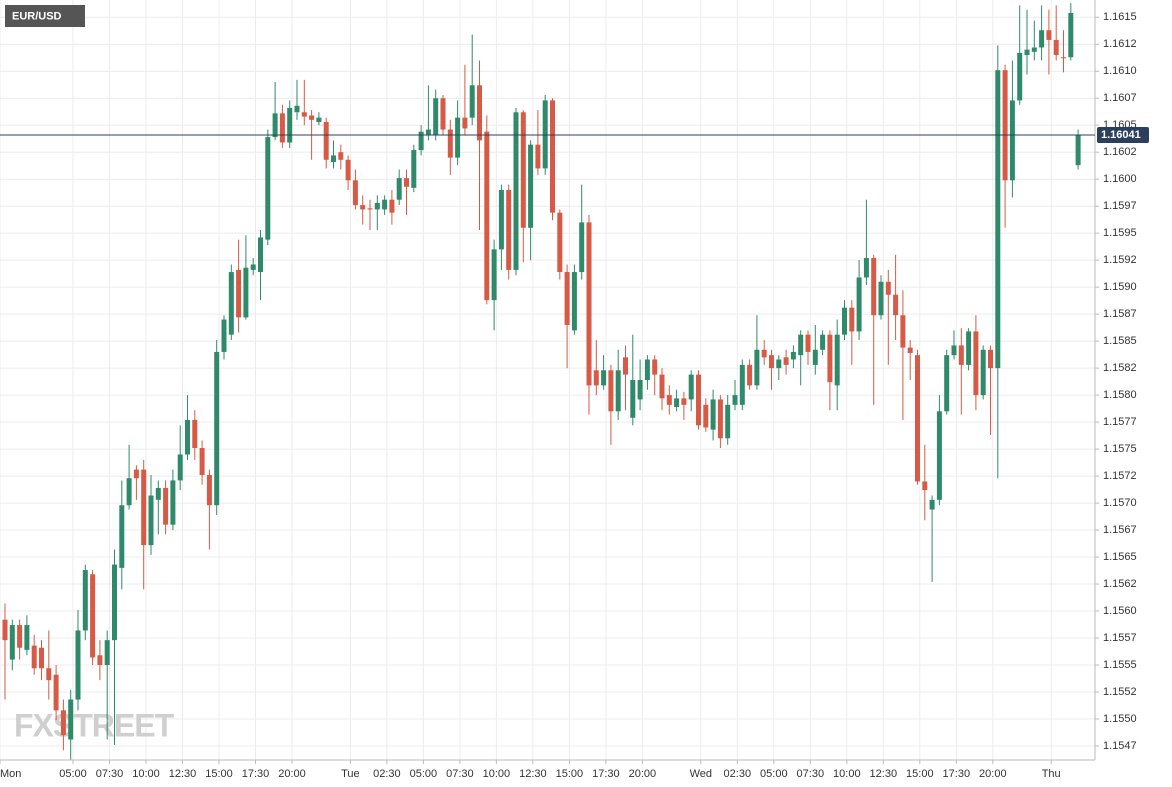 The width and height of the screenshot is (1172, 787). I want to click on x-tick-label: 15:00, so click(219, 774).